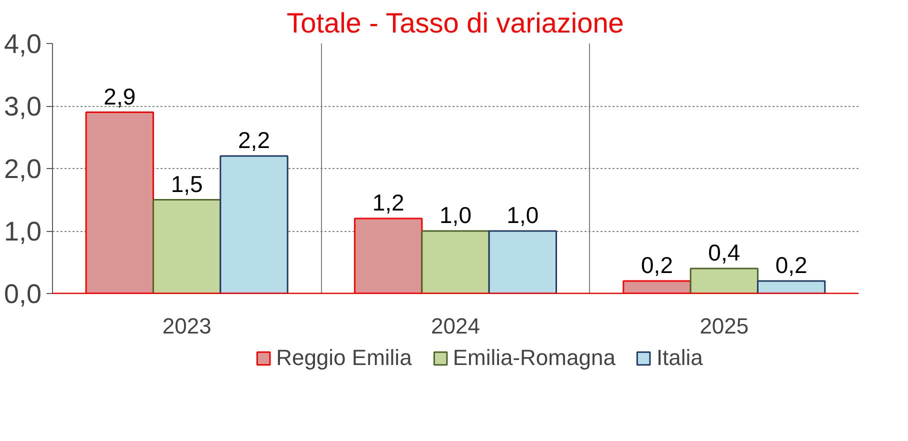 This screenshot has width=908, height=441. Describe the element at coordinates (724, 253) in the screenshot. I see `data-label: 0,4` at that location.